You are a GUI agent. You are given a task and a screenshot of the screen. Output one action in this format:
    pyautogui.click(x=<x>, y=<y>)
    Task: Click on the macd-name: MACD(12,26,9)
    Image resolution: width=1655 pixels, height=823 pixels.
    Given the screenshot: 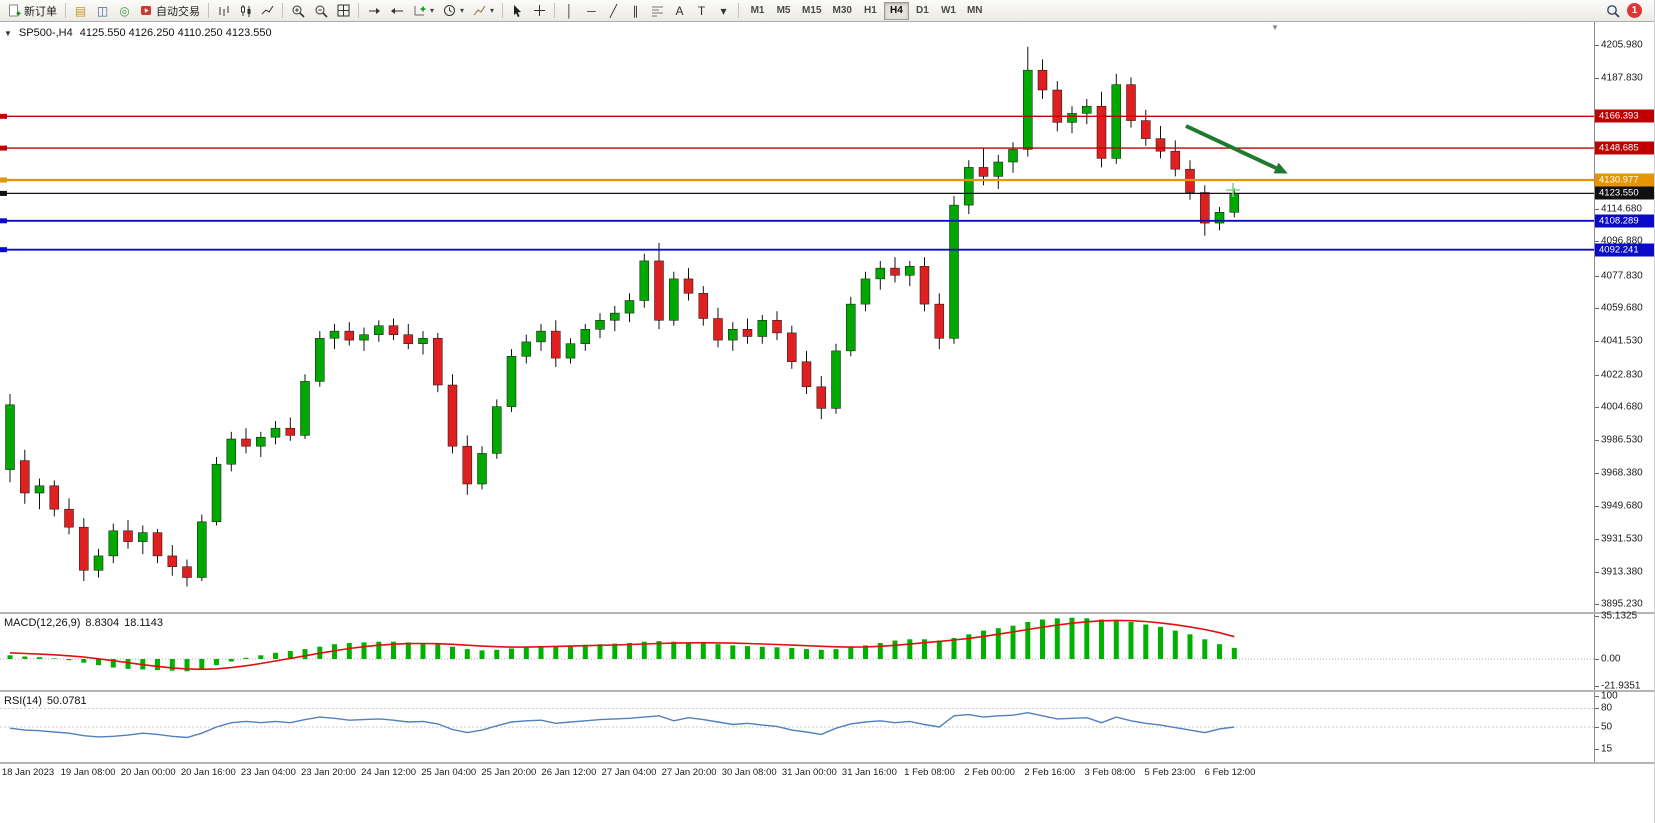 What is the action you would take?
    pyautogui.click(x=42, y=623)
    